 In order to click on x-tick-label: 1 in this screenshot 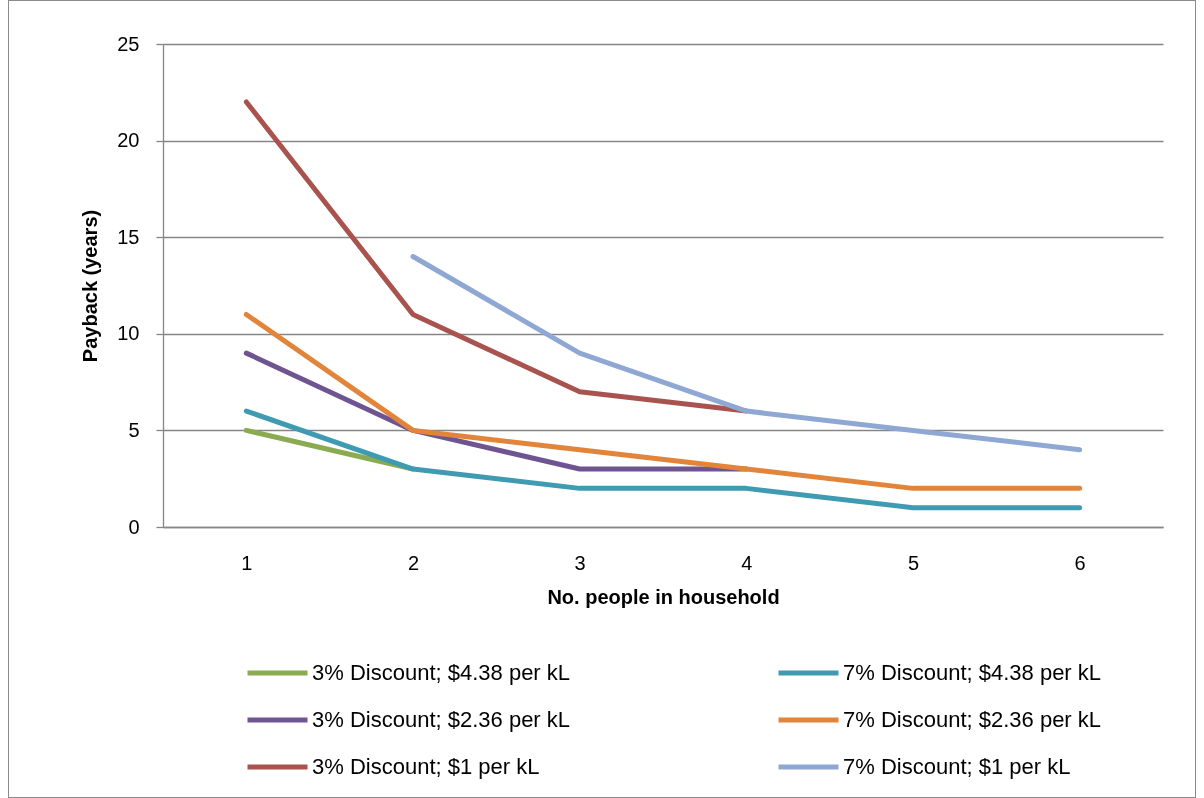, I will do `click(247, 562)`.